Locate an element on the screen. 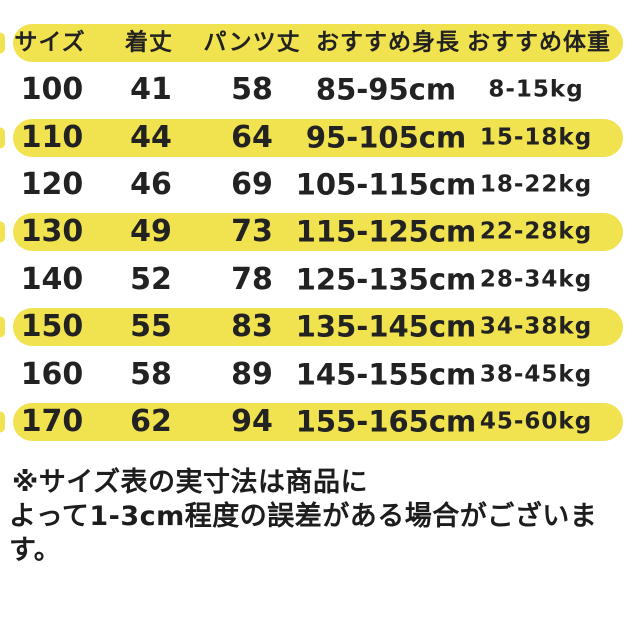 Image resolution: width=640 pixels, height=640 pixels. header-cell-length: 着丈 is located at coordinates (149, 42).